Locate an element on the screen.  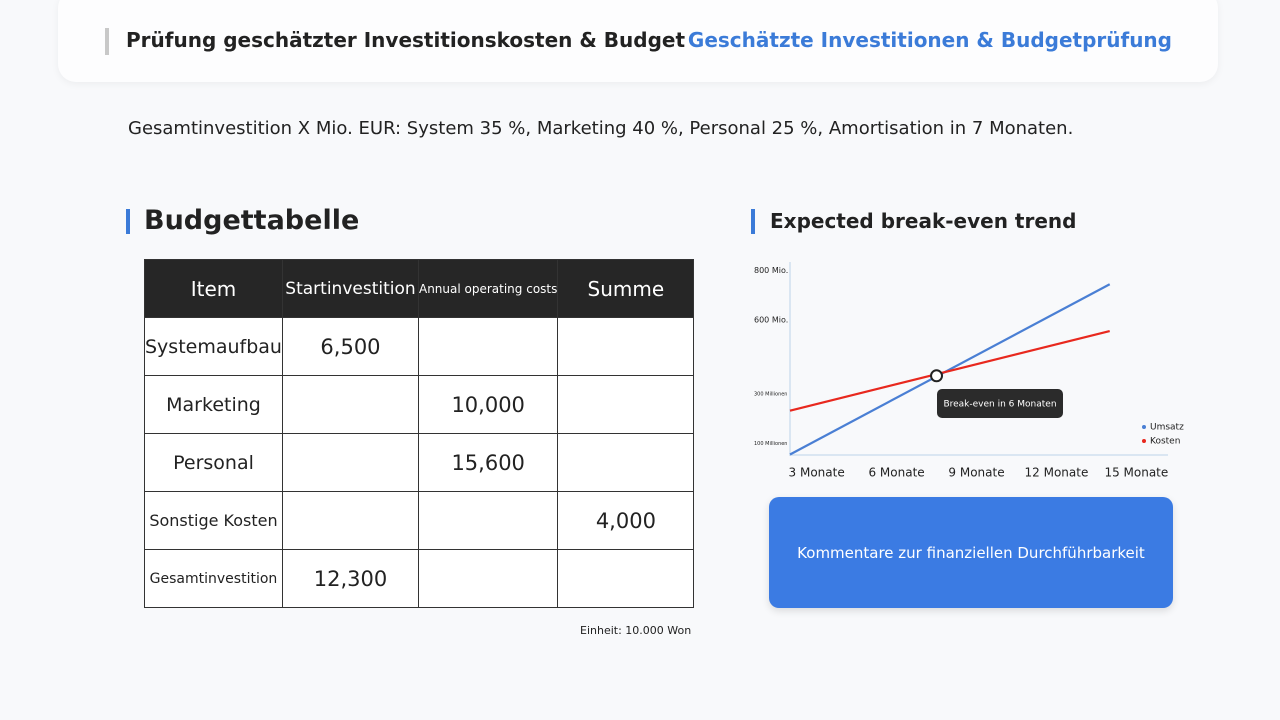
table-cell: Marketing is located at coordinates (213, 404).